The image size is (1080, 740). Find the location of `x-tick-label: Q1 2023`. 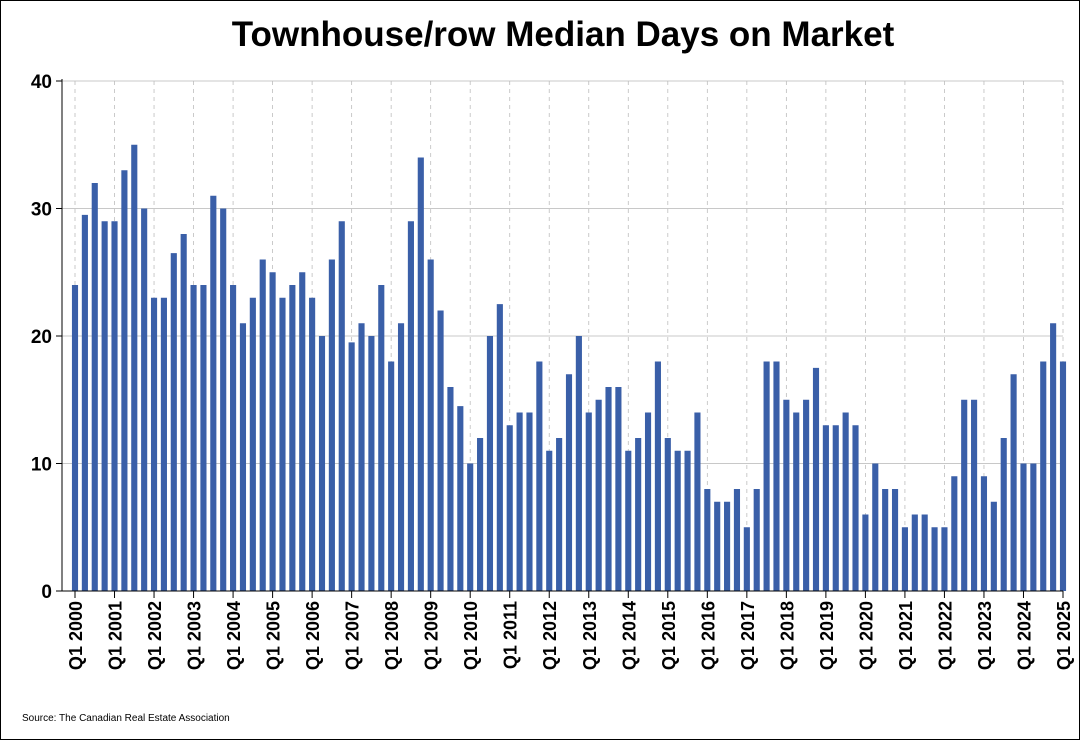

x-tick-label: Q1 2023 is located at coordinates (985, 635).